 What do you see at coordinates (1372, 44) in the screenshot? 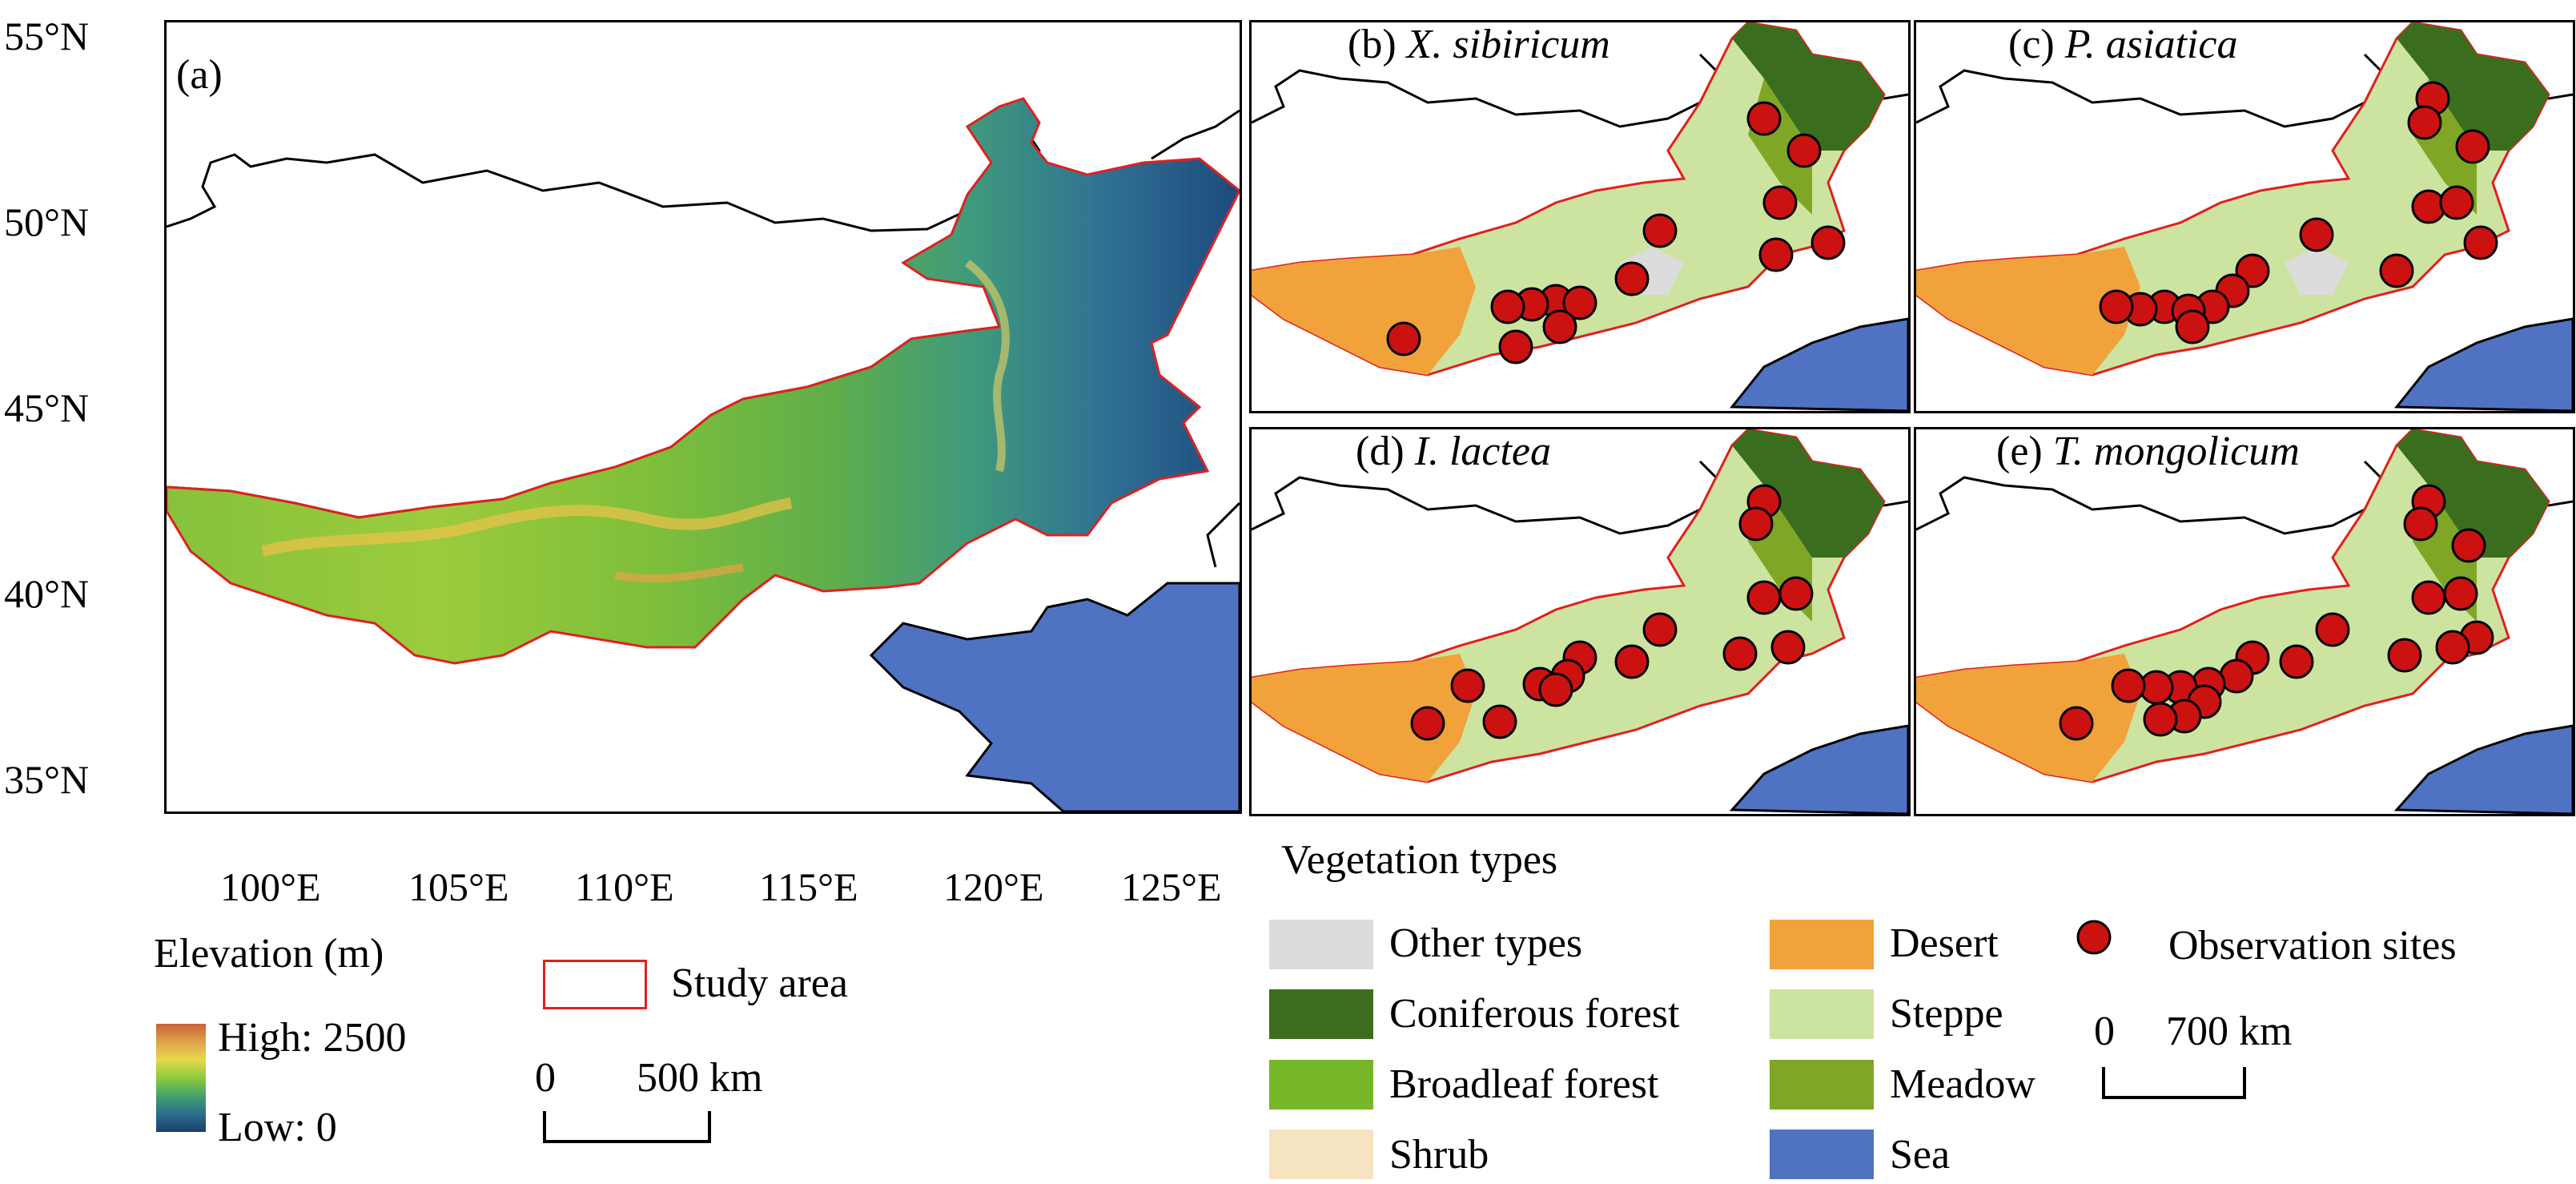
I see `panel-b-letter: (b)` at bounding box center [1372, 44].